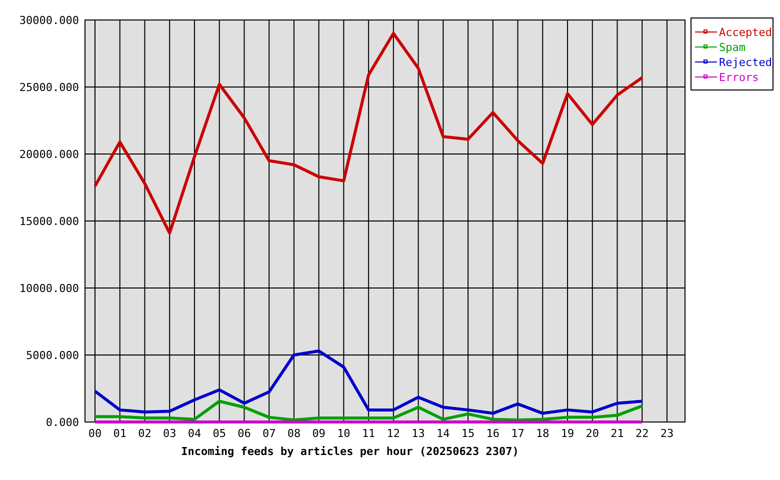 Image resolution: width=780 pixels, height=480 pixels. What do you see at coordinates (369, 433) in the screenshot?
I see `x-tick-label: 11` at bounding box center [369, 433].